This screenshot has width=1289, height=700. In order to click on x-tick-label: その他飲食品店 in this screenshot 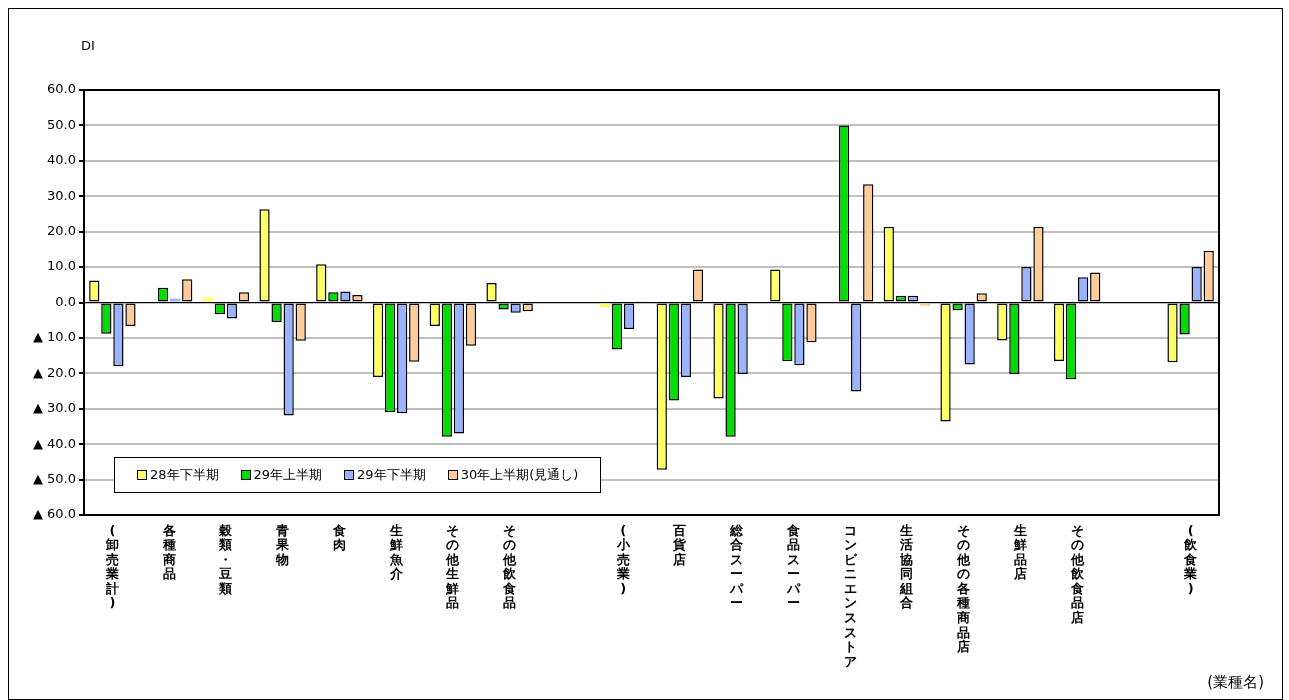, I will do `click(1077, 574)`.